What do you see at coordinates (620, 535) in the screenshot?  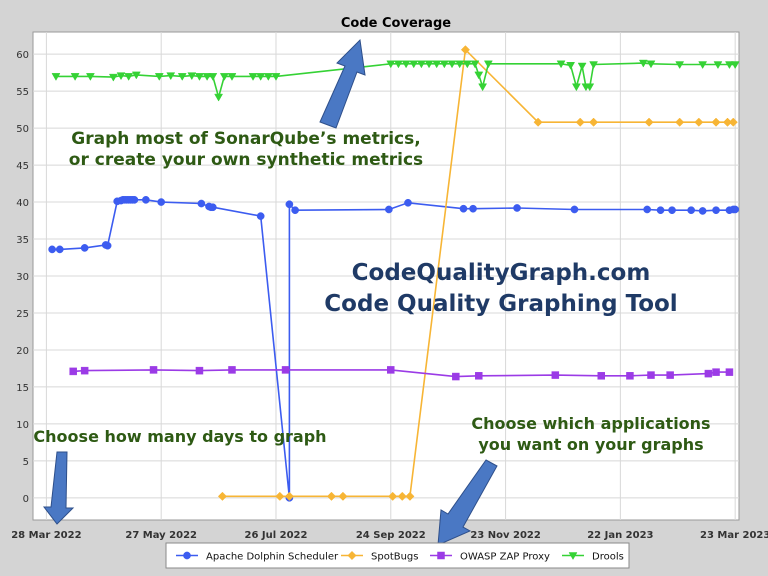 I see `x-tick-label: 22 Jan 2023` at bounding box center [620, 535].